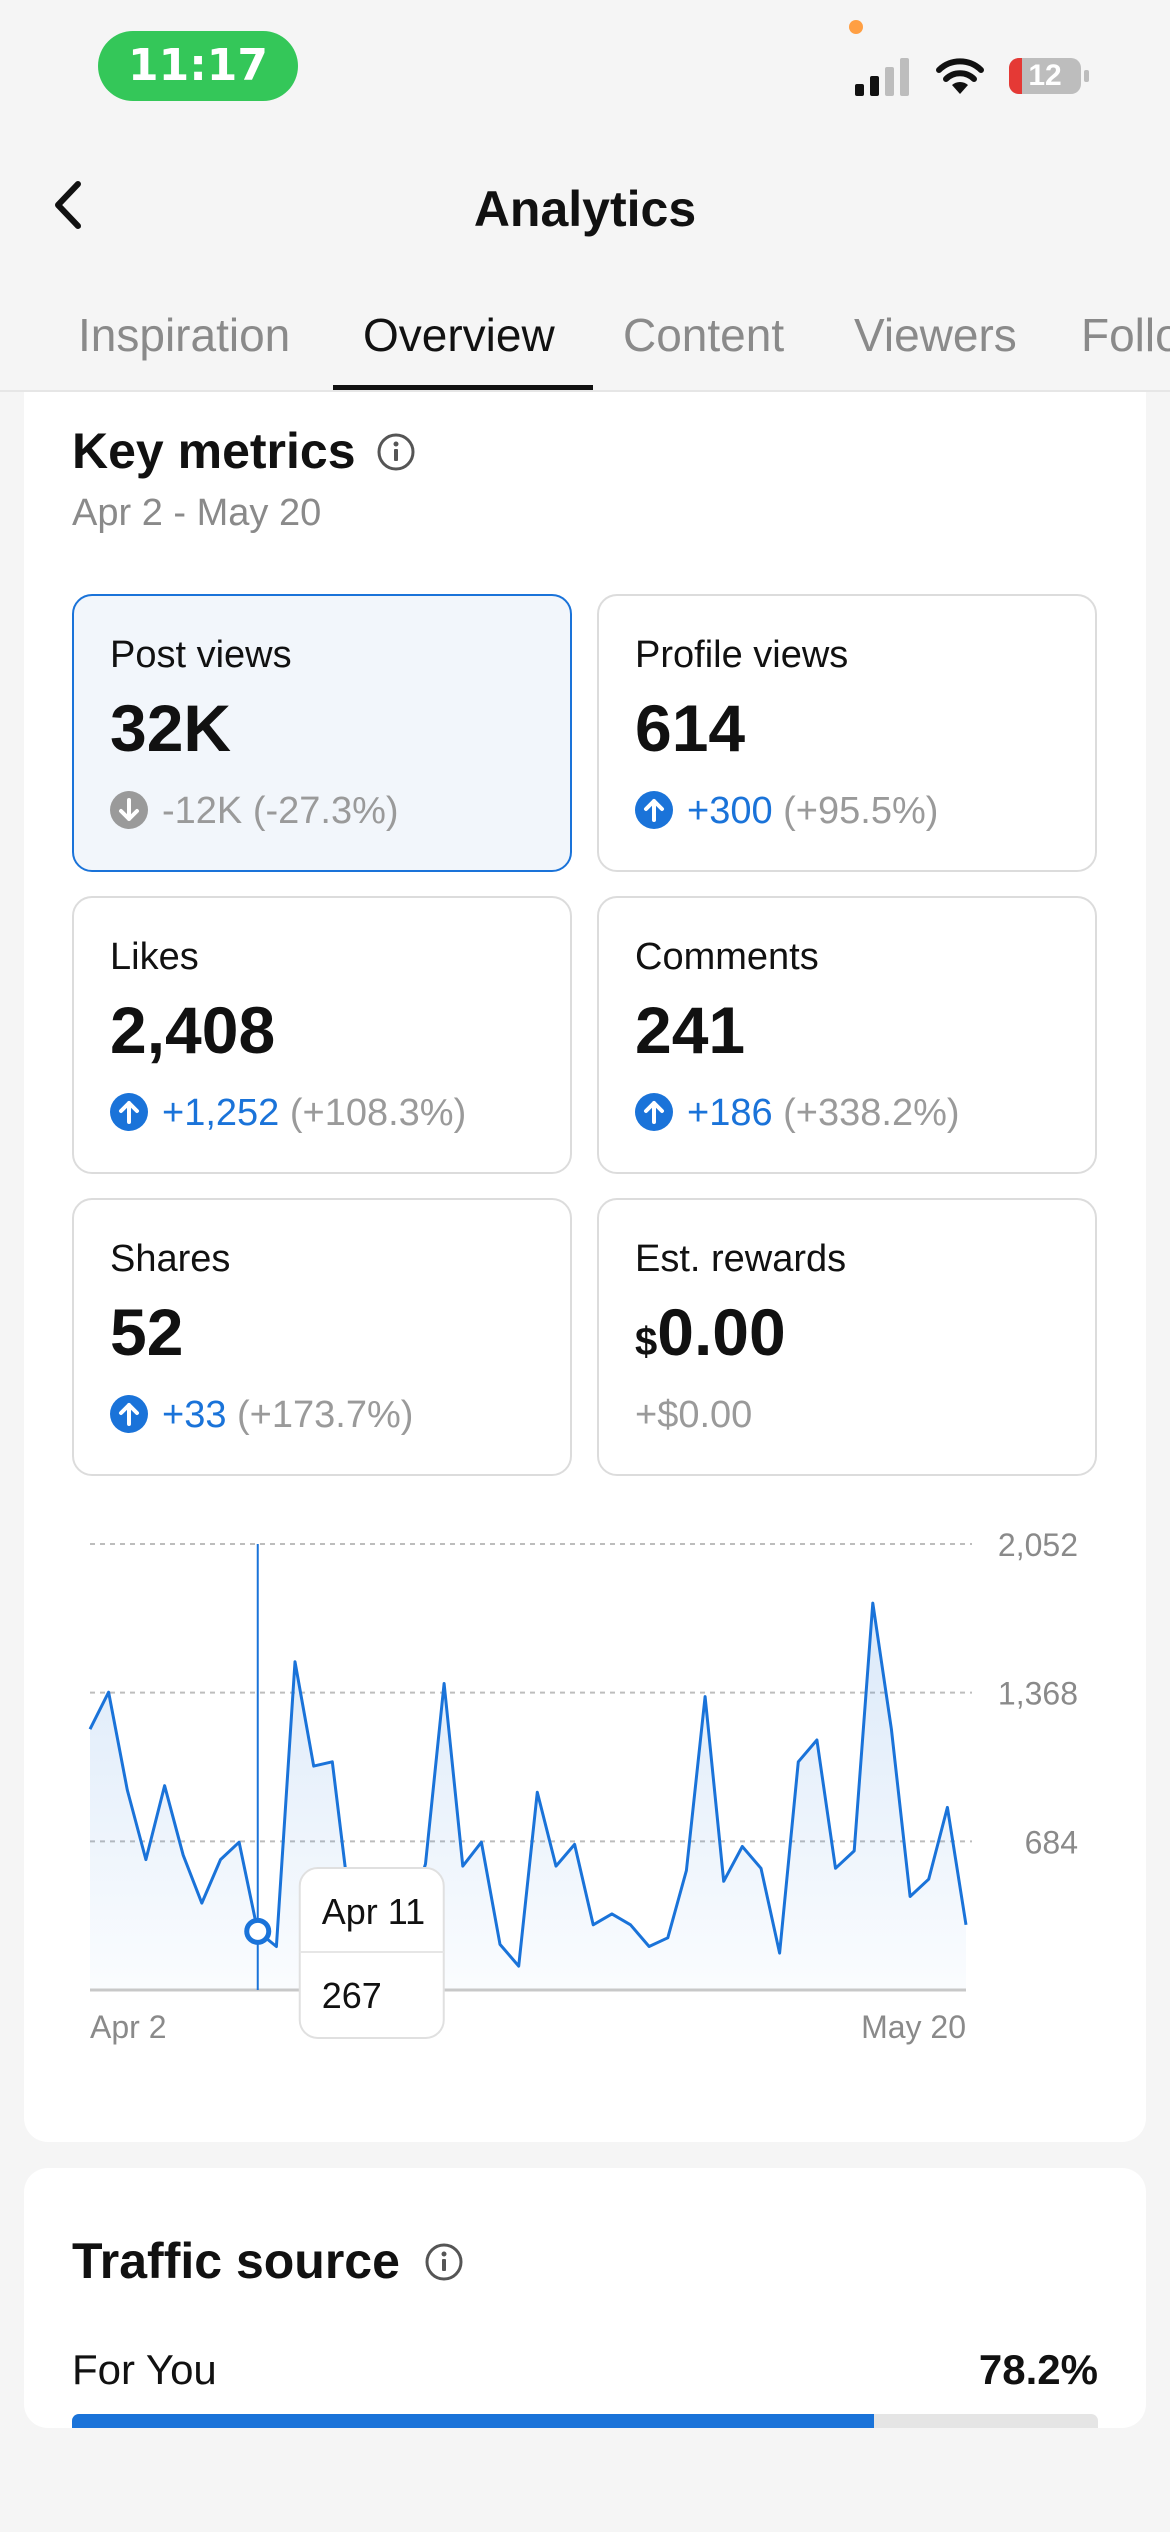  I want to click on x-axis-label-start: Apr 2, so click(128, 2027).